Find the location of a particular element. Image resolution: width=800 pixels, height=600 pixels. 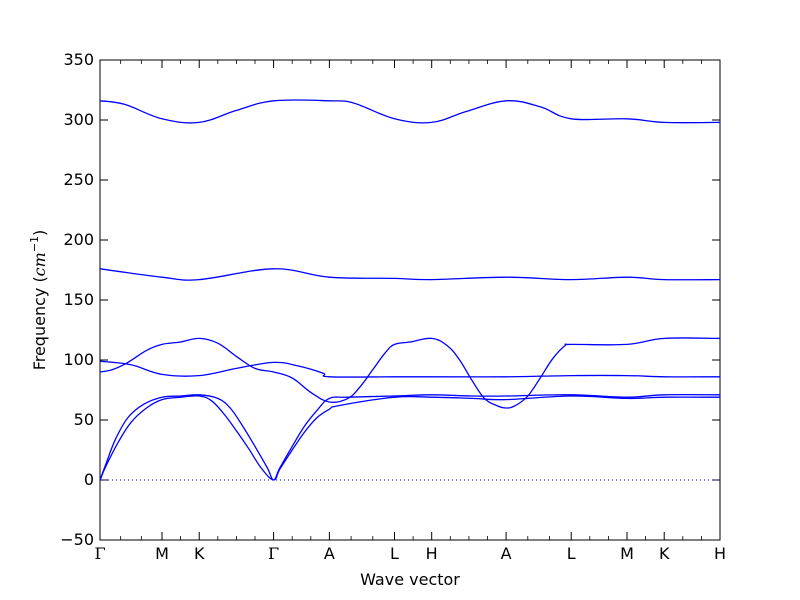

y-axis-label-exponent: −1 is located at coordinates (34, 244).